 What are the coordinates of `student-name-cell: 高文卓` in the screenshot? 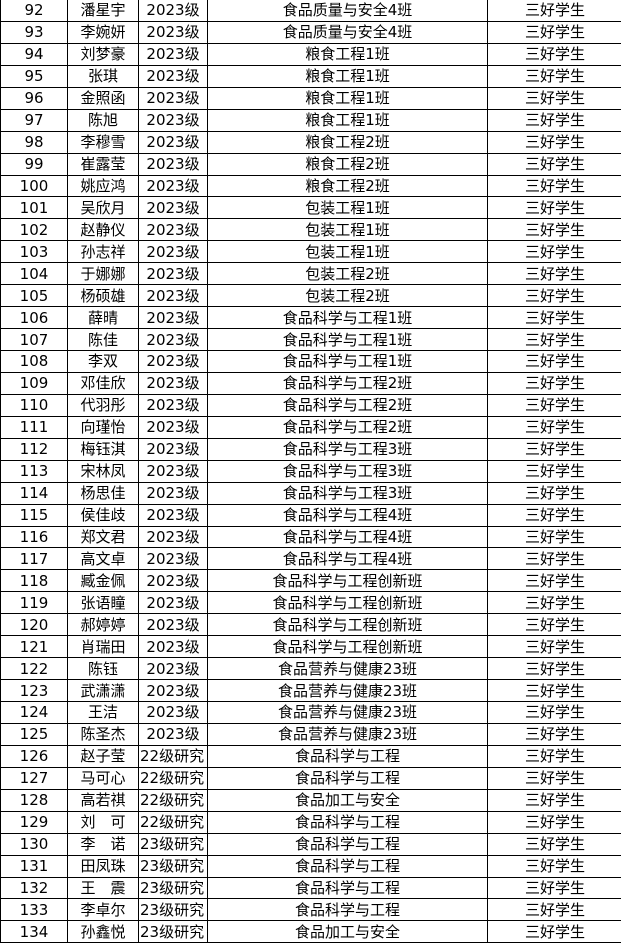 It's located at (103, 559).